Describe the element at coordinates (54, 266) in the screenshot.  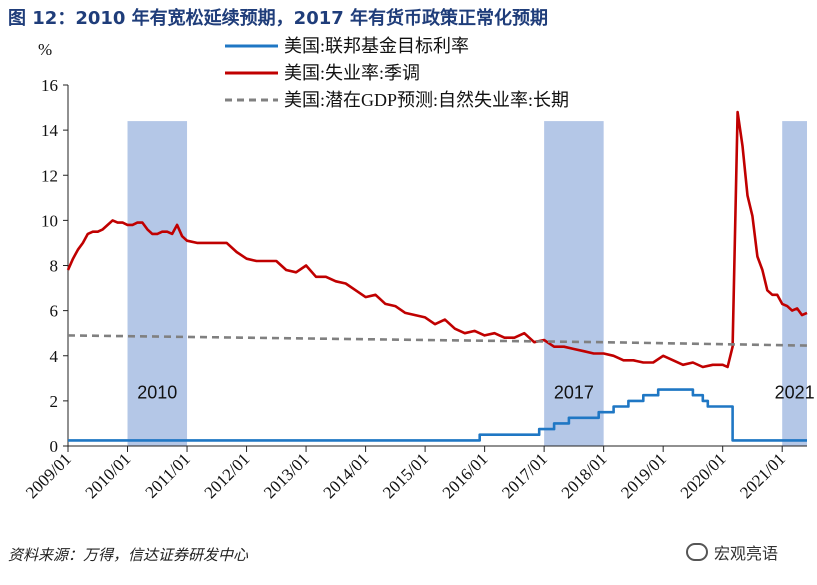
I see `y-tick-label-8: 8` at that location.